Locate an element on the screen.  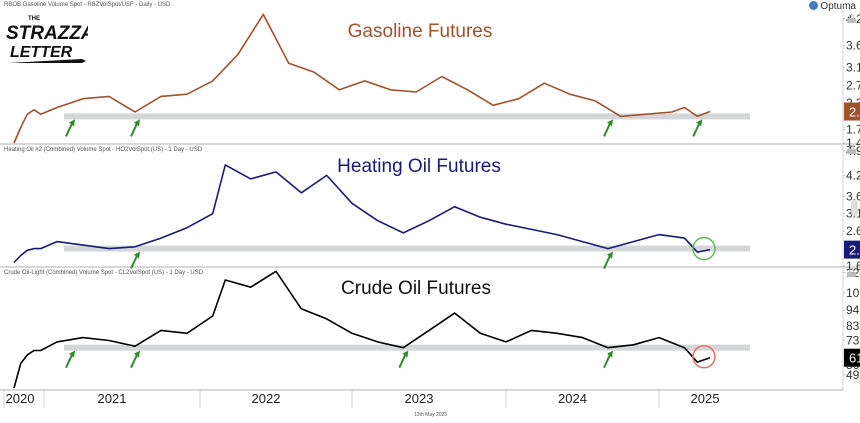
heating-oil-support-band is located at coordinates (407, 248).